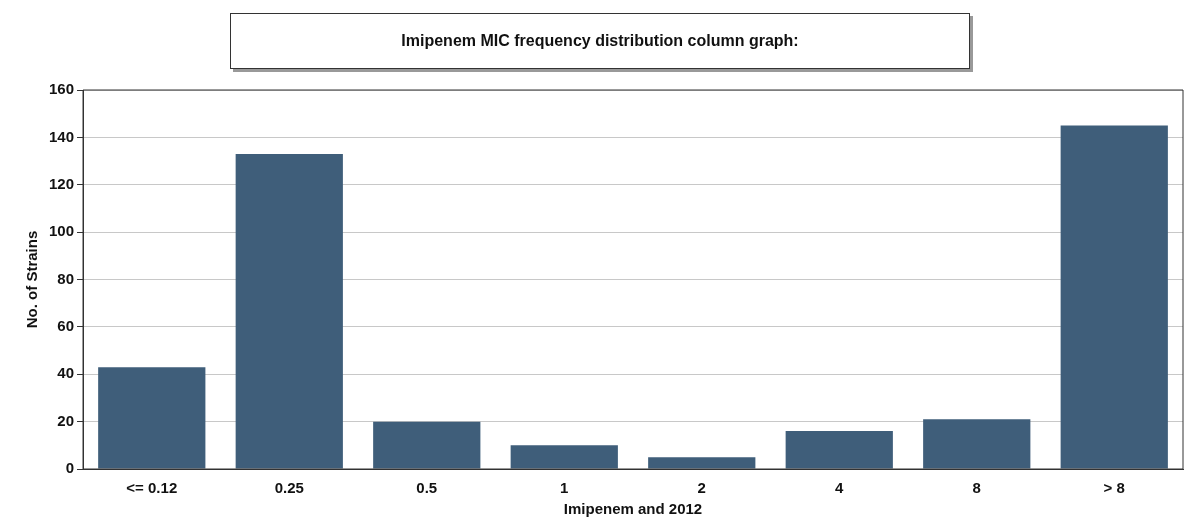  I want to click on x-tick-label: 2, so click(701, 488).